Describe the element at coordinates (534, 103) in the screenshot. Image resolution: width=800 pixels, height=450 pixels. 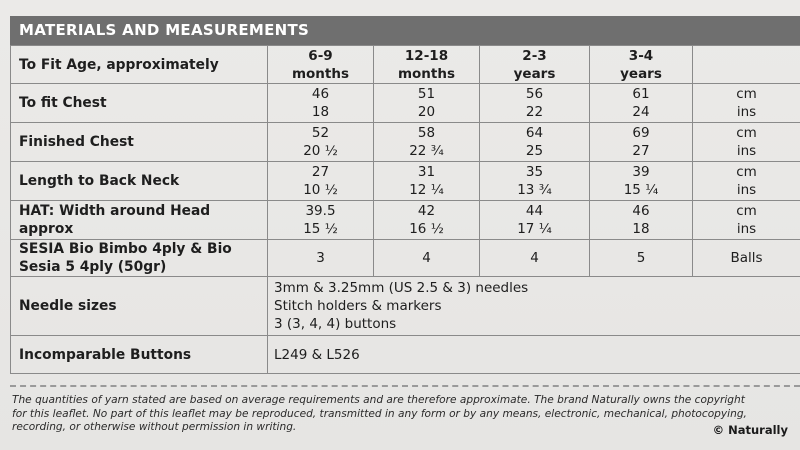
I see `value-cell: 56 22` at that location.